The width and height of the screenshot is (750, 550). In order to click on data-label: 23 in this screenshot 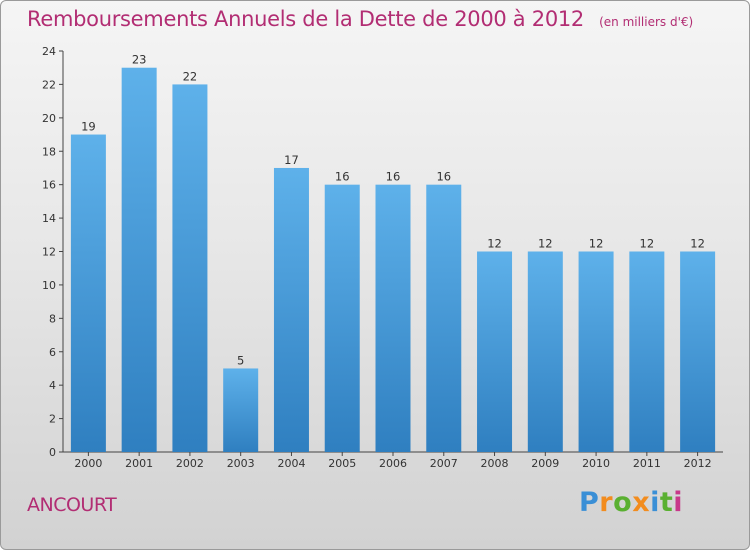, I will do `click(139, 60)`.